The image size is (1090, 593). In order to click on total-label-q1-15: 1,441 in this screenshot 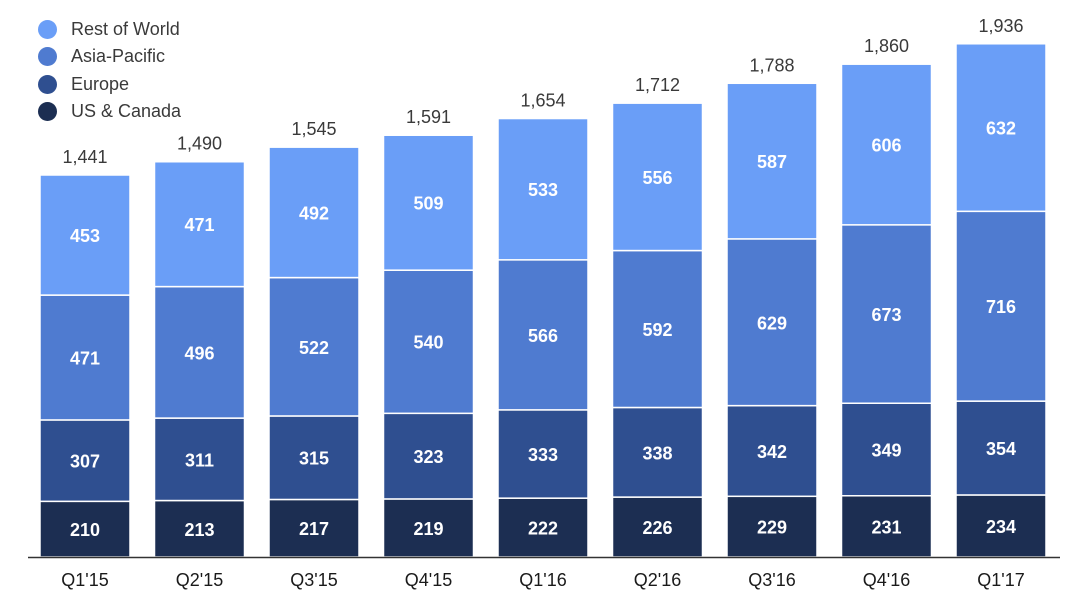, I will do `click(84, 157)`.